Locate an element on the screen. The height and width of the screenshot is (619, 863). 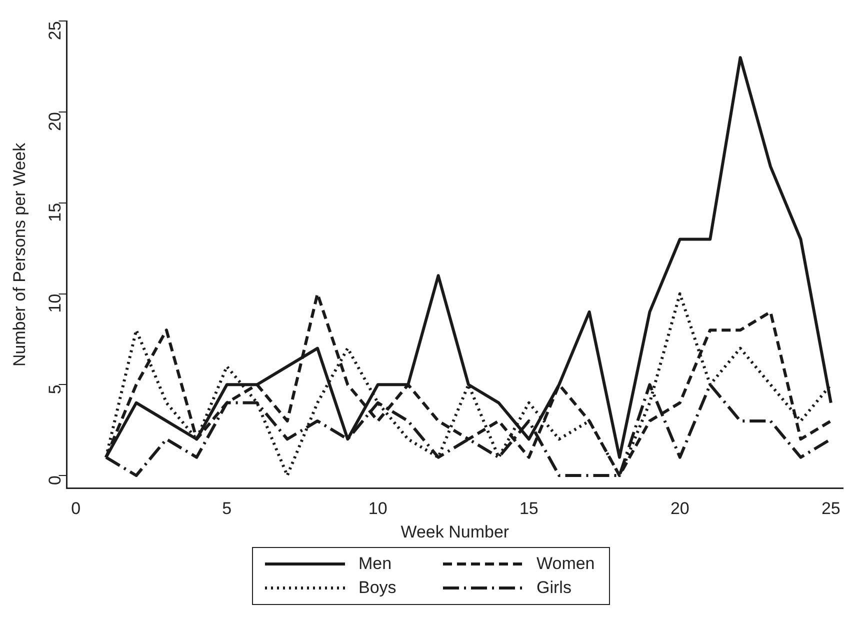
x-tick-label: 0 is located at coordinates (76, 508).